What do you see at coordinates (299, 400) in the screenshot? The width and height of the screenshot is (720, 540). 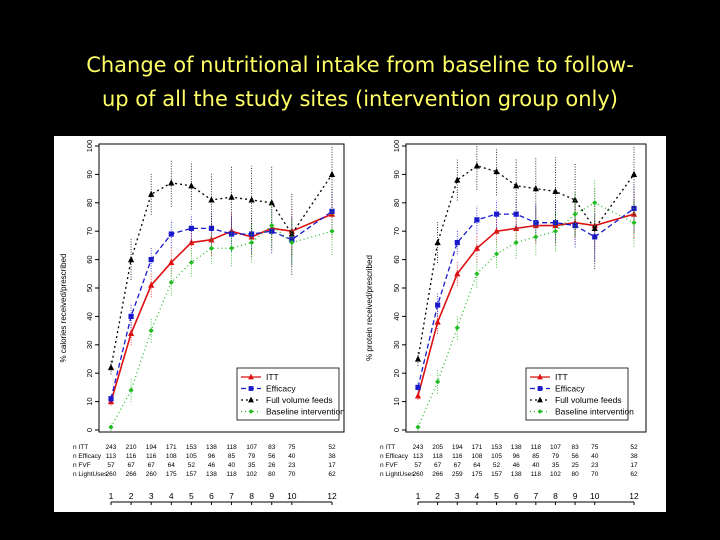 I see `legend-label: Full volume feeds` at bounding box center [299, 400].